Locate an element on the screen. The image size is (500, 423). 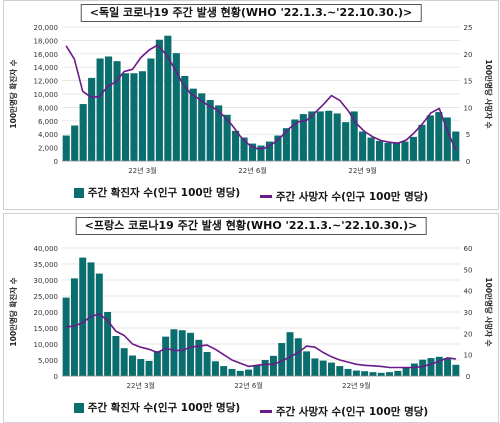
x-tick-label: 22년 6월 is located at coordinates (252, 170).